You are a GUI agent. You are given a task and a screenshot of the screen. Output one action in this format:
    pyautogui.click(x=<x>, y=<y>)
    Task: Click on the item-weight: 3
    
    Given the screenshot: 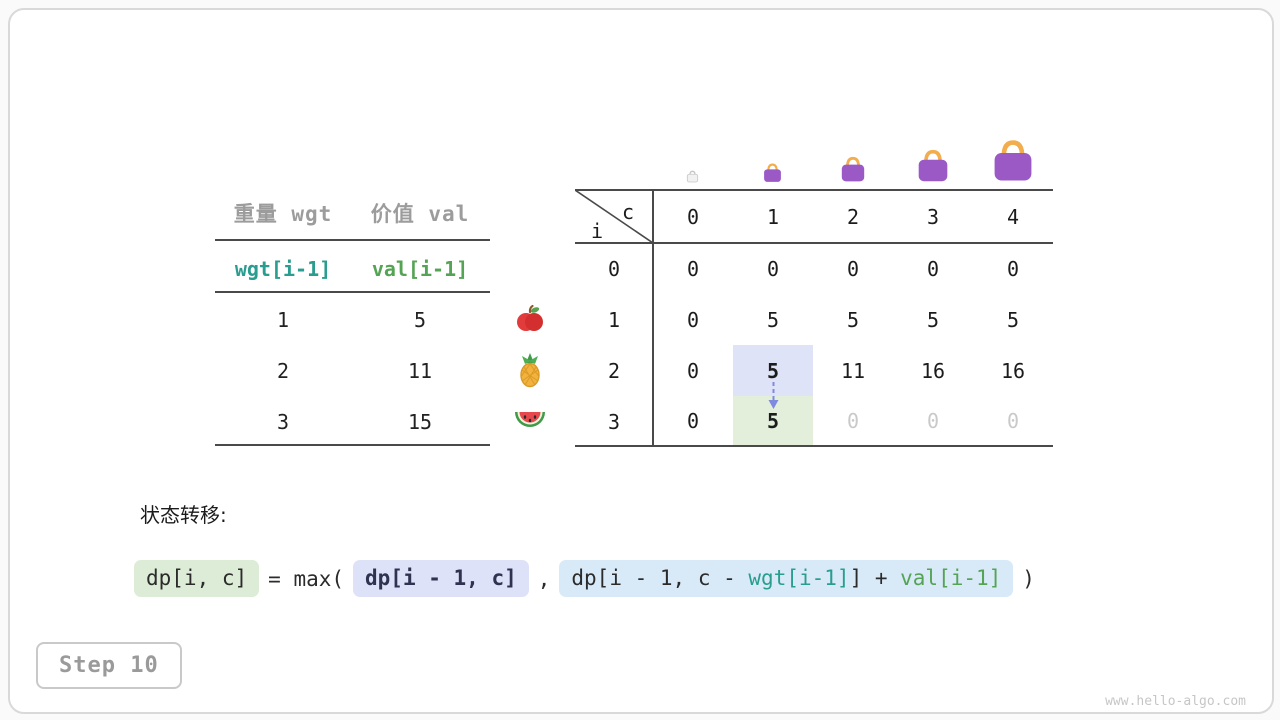 What is the action you would take?
    pyautogui.click(x=283, y=422)
    